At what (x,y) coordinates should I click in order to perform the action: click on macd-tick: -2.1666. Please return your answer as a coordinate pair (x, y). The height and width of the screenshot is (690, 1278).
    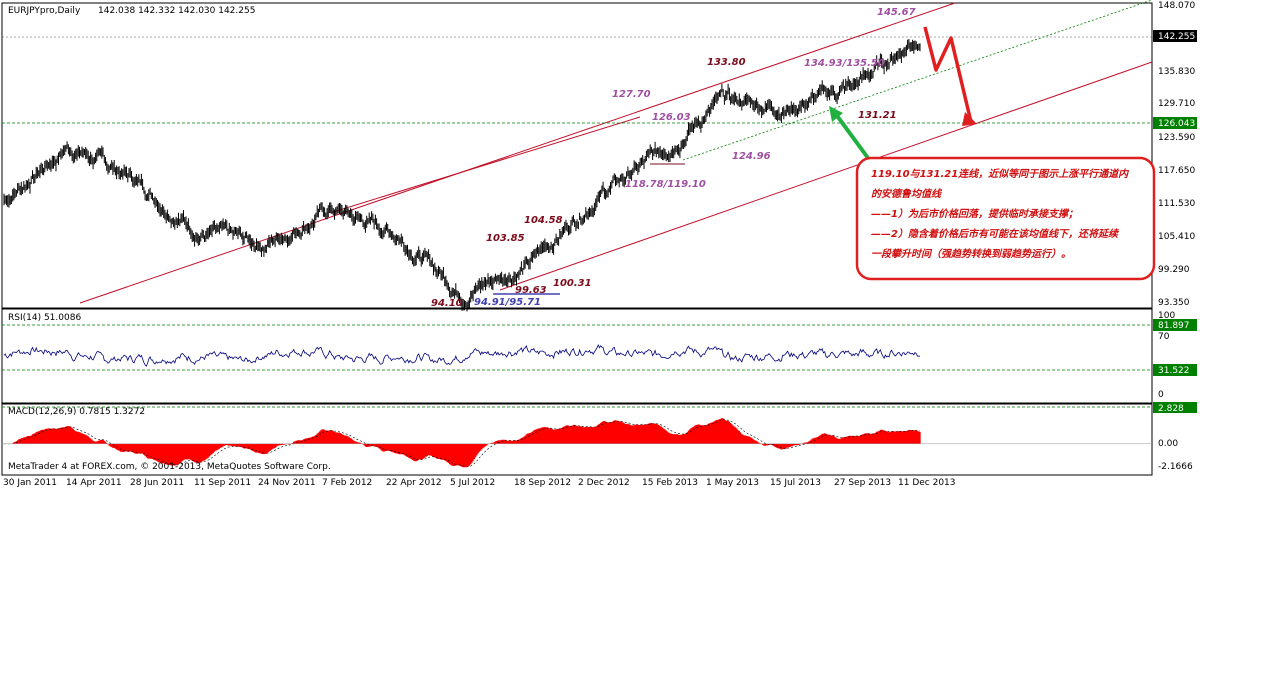
    Looking at the image, I should click on (1175, 467).